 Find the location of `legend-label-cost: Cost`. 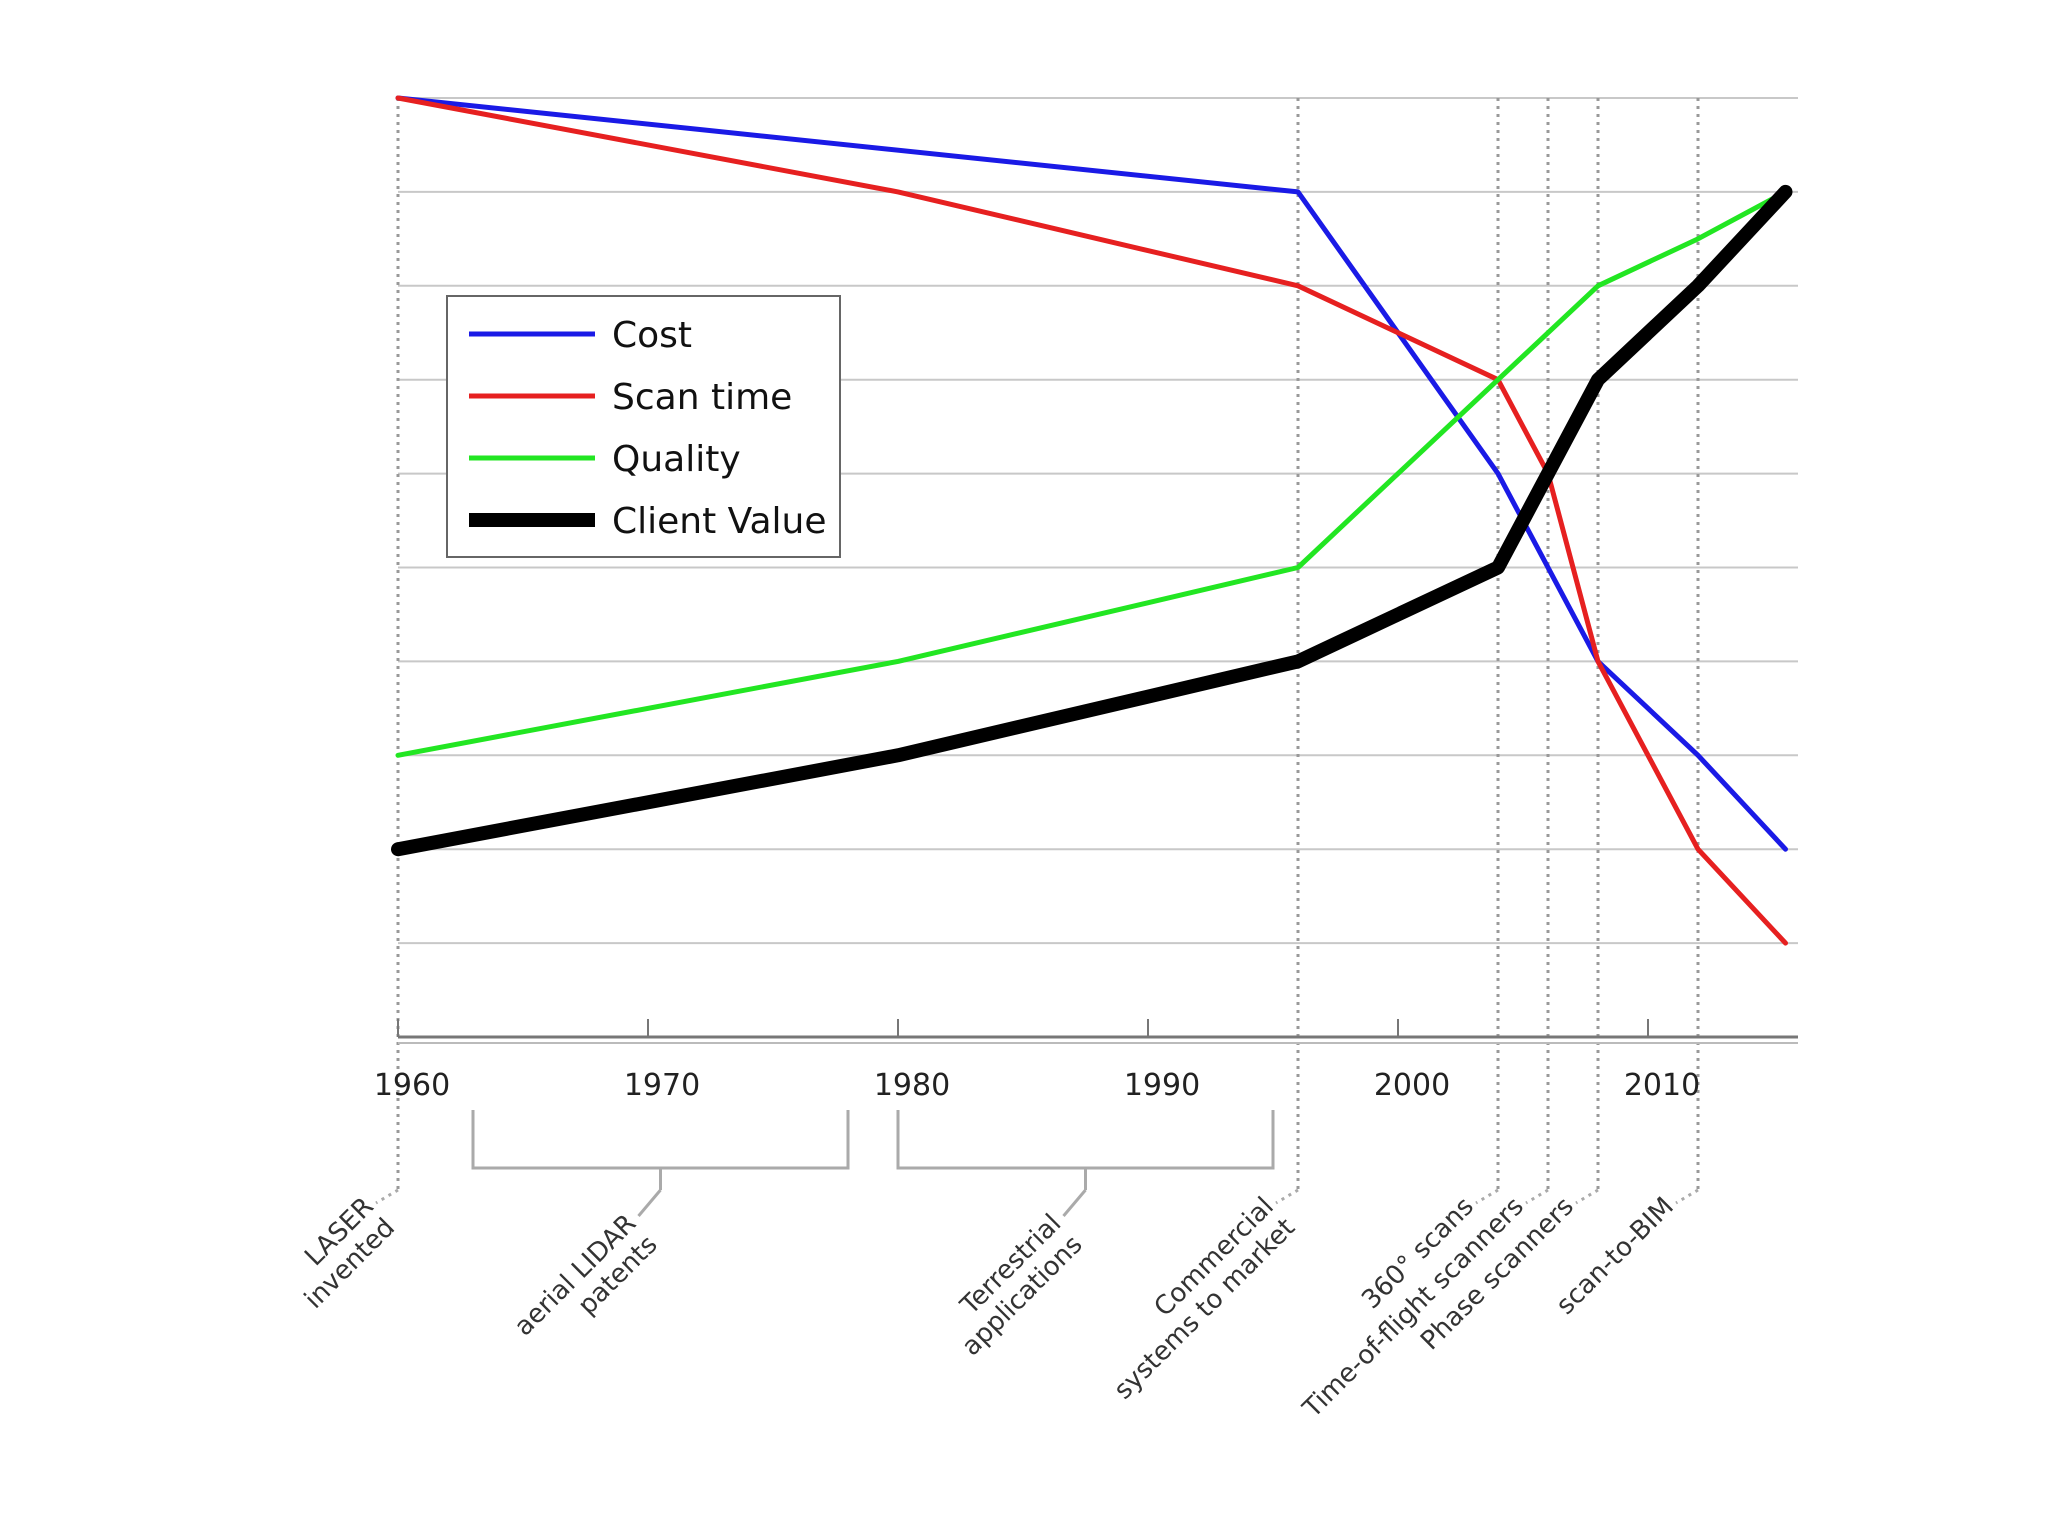

legend-label-cost: Cost is located at coordinates (652, 335).